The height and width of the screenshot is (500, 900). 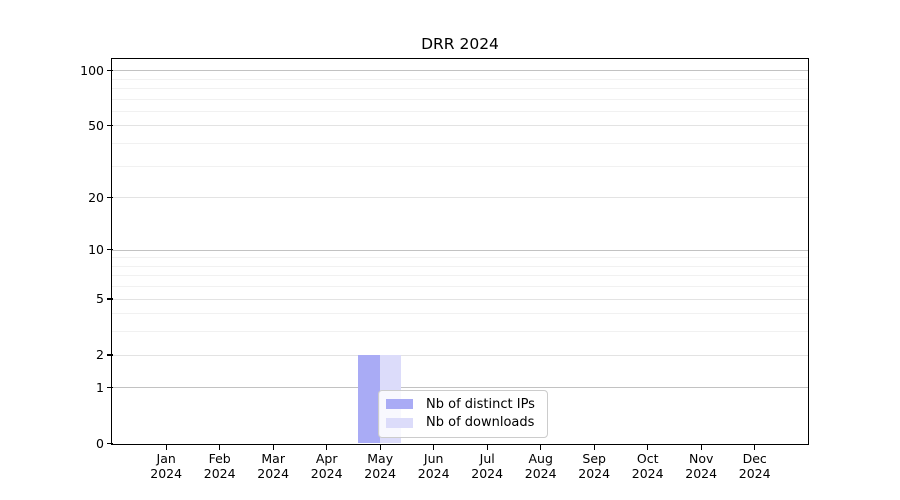 What do you see at coordinates (647, 458) in the screenshot?
I see `x-tick-label-month: Oct` at bounding box center [647, 458].